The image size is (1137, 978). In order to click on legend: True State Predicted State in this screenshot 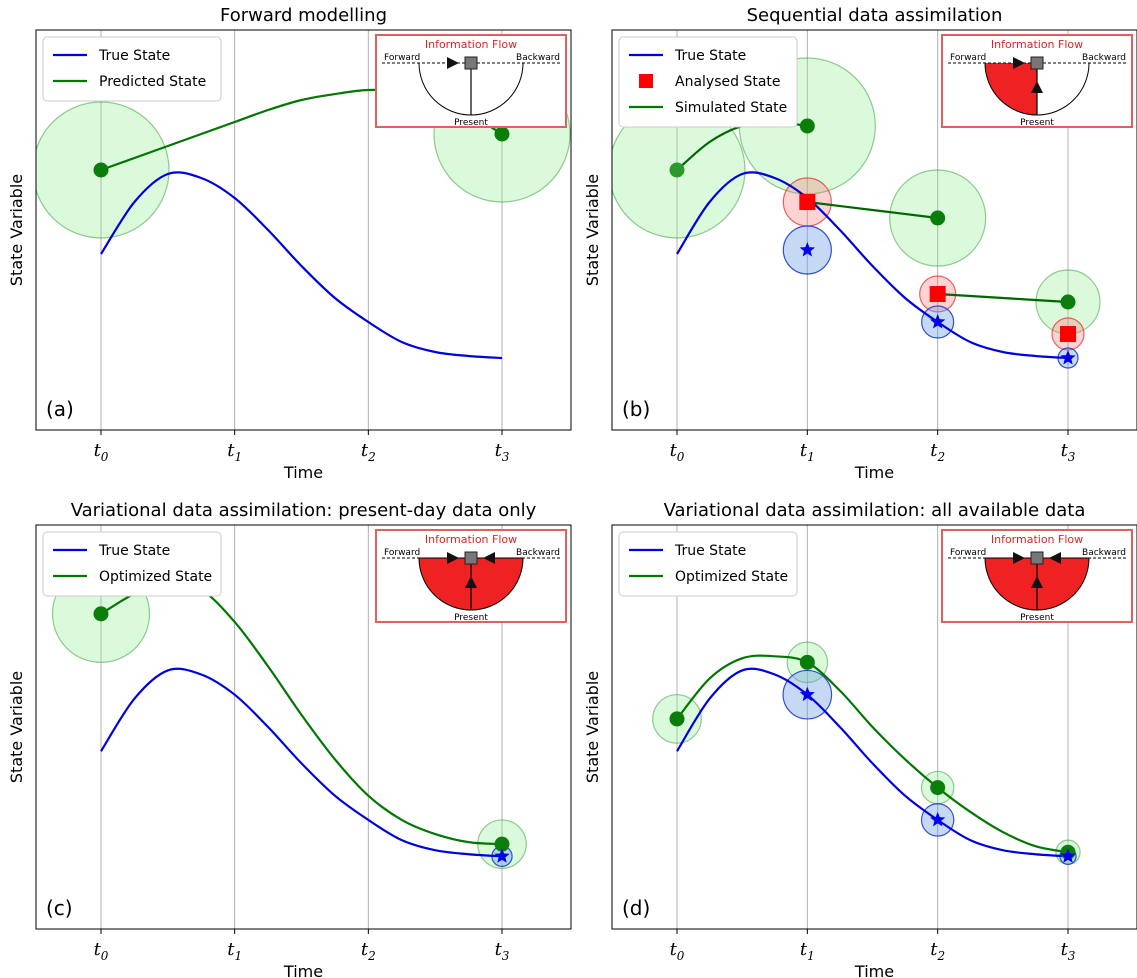, I will do `click(132, 69)`.